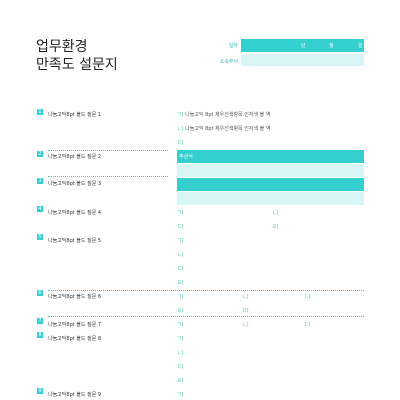 This screenshot has height=400, width=400. Describe the element at coordinates (233, 46) in the screenshot. I see `date-label: 일자` at that location.